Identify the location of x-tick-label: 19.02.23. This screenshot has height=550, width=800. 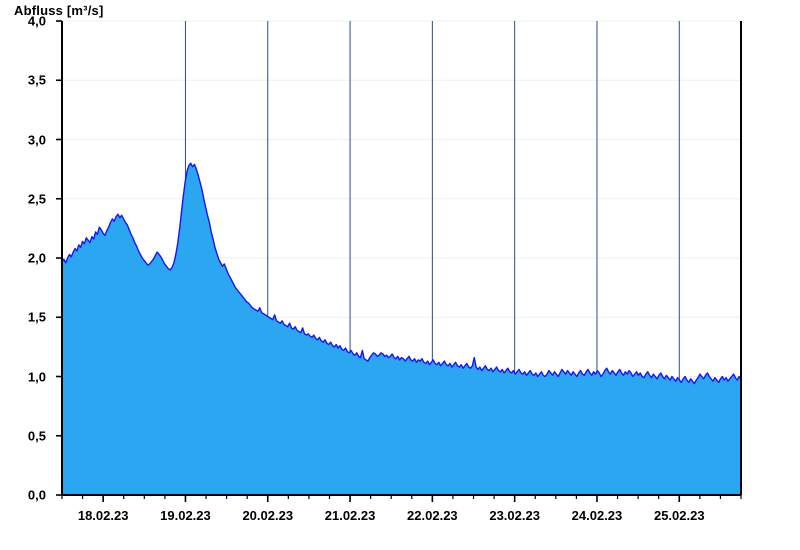
(185, 515).